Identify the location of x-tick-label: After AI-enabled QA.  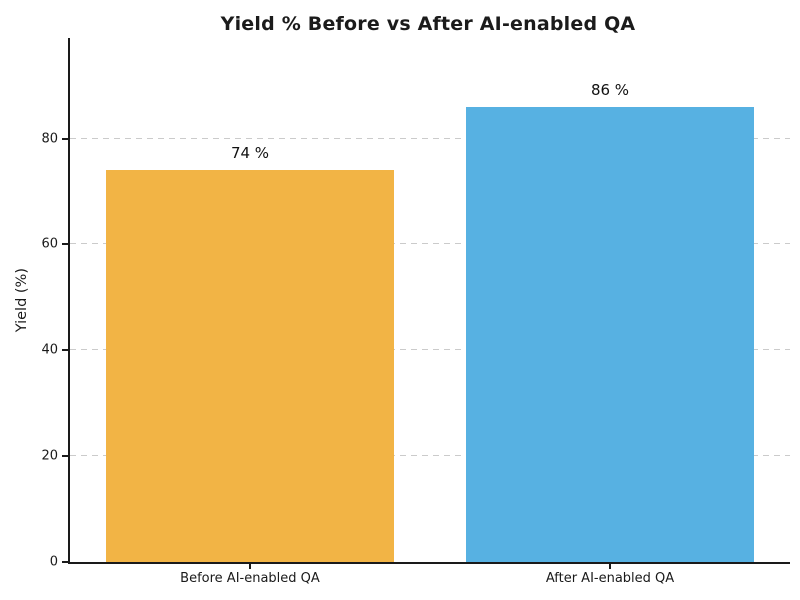
(610, 578).